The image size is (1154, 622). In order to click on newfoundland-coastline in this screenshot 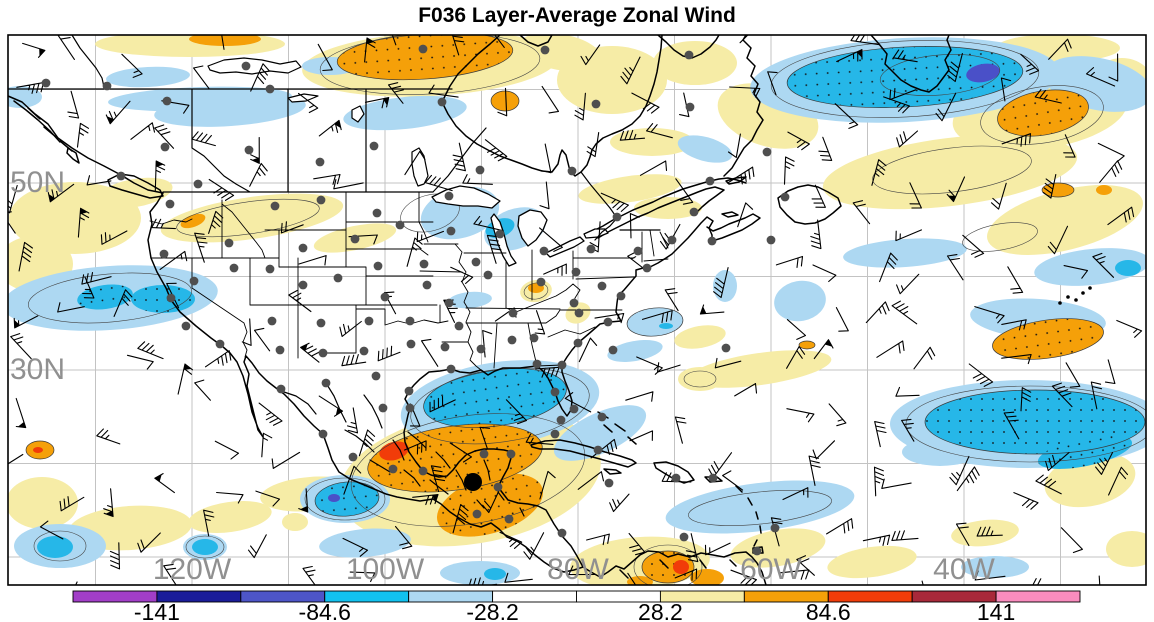, I will do `click(809, 204)`.